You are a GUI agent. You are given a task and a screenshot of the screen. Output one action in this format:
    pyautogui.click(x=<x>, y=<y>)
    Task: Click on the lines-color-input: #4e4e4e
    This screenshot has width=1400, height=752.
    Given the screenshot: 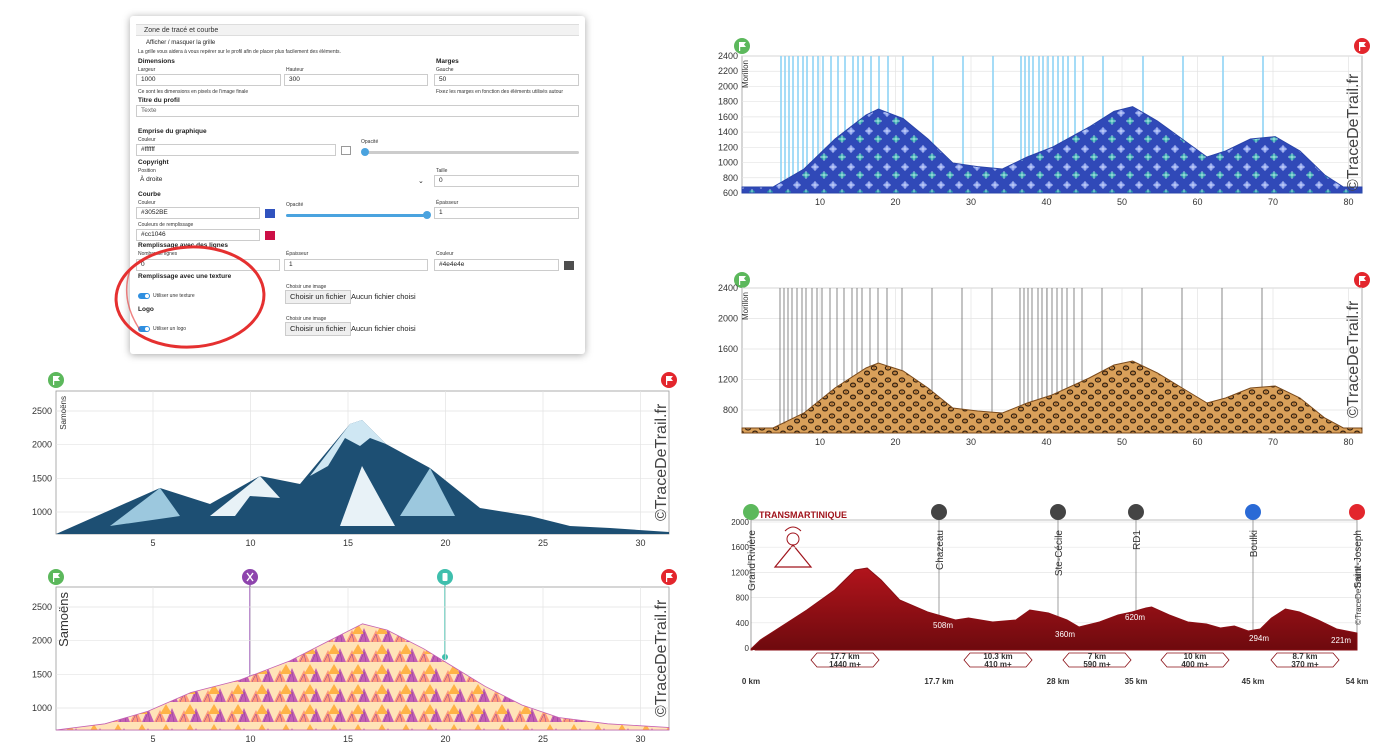 What is the action you would take?
    pyautogui.click(x=496, y=265)
    